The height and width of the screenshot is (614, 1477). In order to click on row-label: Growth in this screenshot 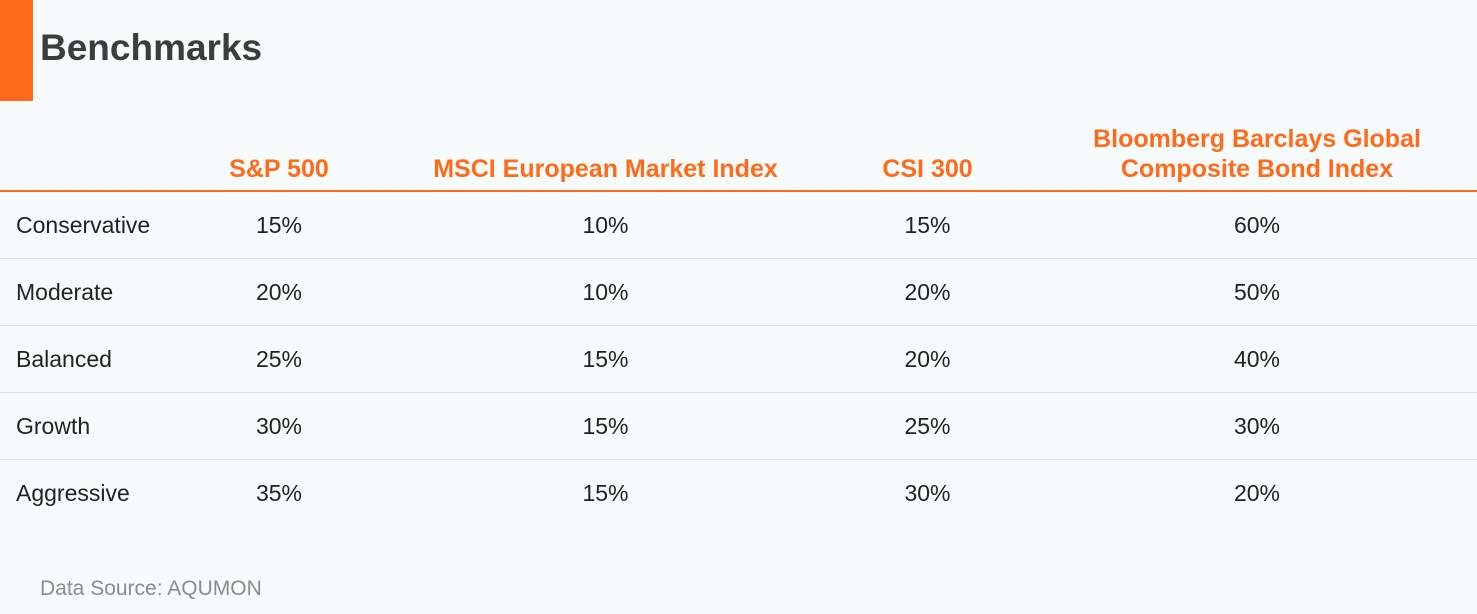, I will do `click(82, 426)`.